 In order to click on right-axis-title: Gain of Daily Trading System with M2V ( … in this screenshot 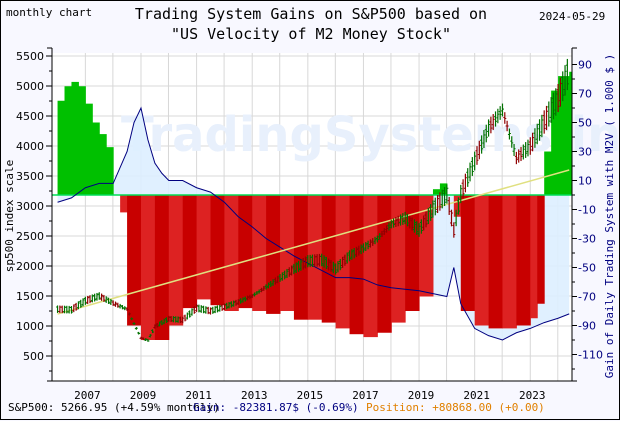, I will do `click(609, 216)`.